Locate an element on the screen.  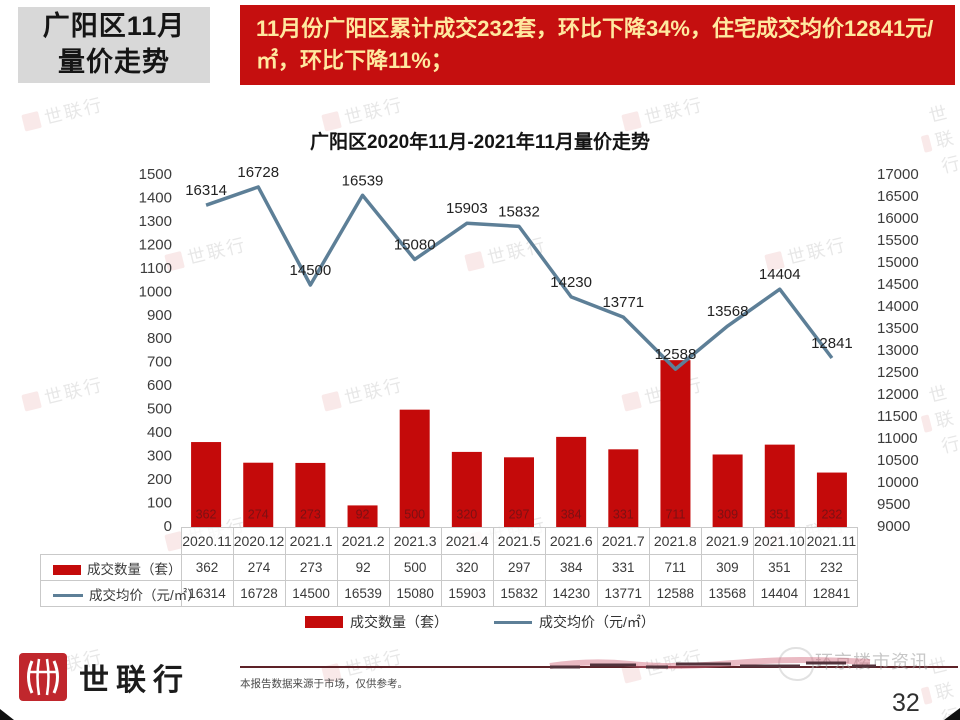
table-cell: 362 is located at coordinates (207, 567).